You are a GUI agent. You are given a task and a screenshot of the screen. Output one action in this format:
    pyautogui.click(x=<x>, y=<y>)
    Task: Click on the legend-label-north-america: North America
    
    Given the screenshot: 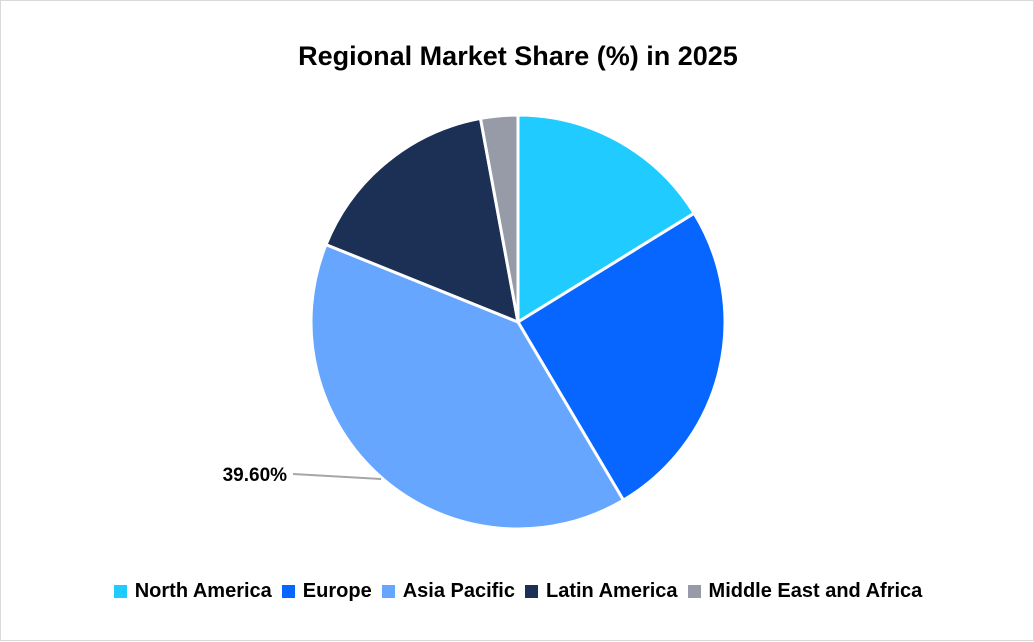 What is the action you would take?
    pyautogui.click(x=203, y=591)
    